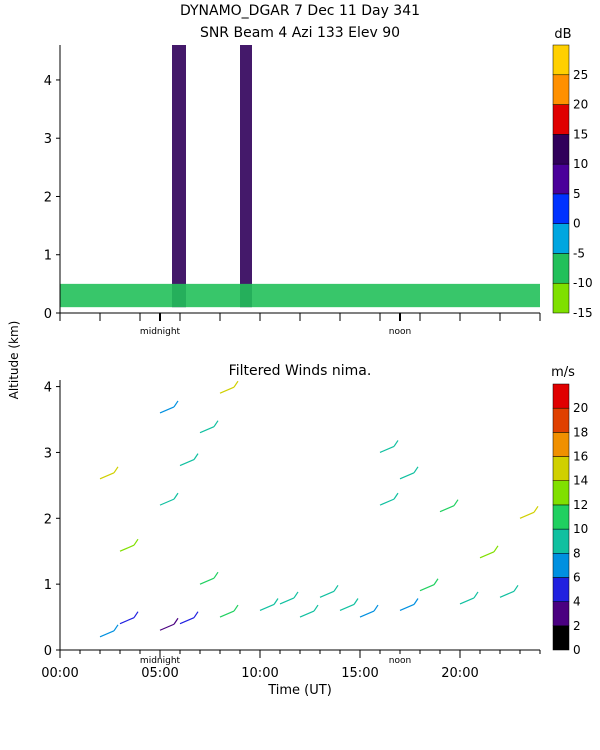 The height and width of the screenshot is (750, 600). What do you see at coordinates (580, 75) in the screenshot?
I see `snr-colorbar-tick: 25` at bounding box center [580, 75].